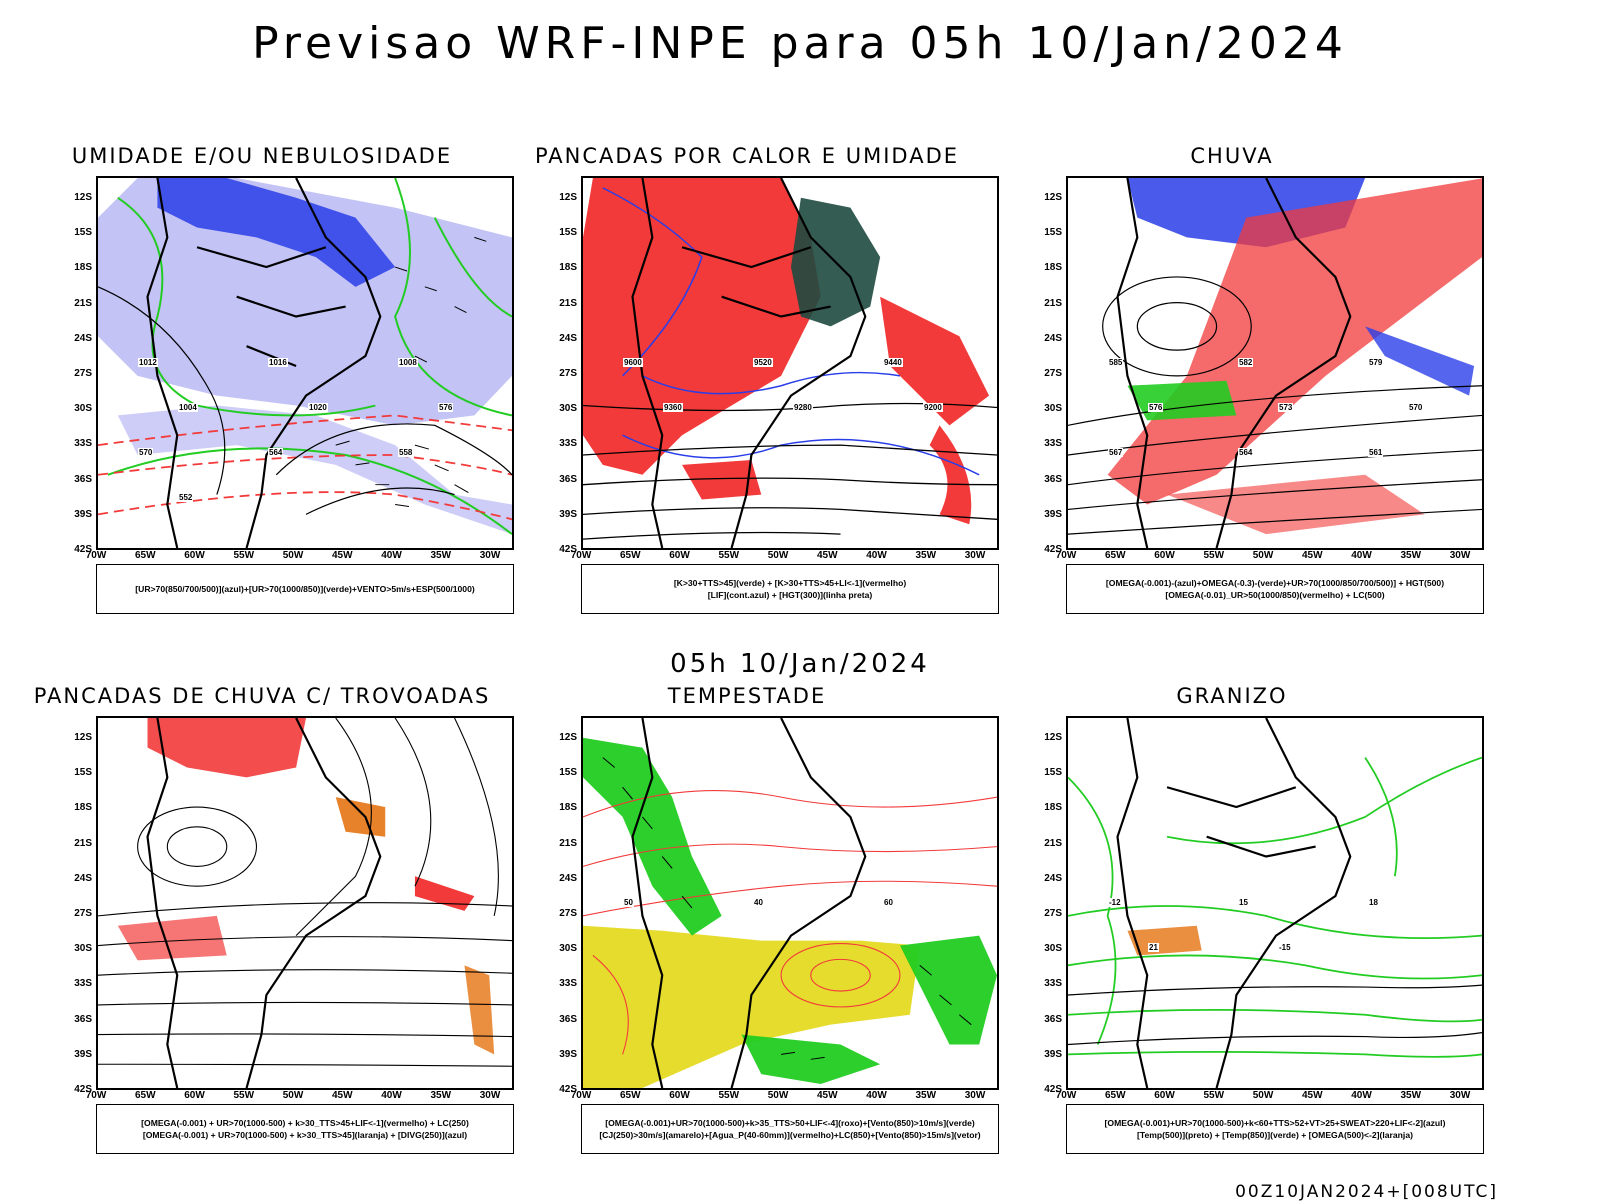 This screenshot has width=1600, height=1202. What do you see at coordinates (186, 497) in the screenshot?
I see `contour-label: 552` at bounding box center [186, 497].